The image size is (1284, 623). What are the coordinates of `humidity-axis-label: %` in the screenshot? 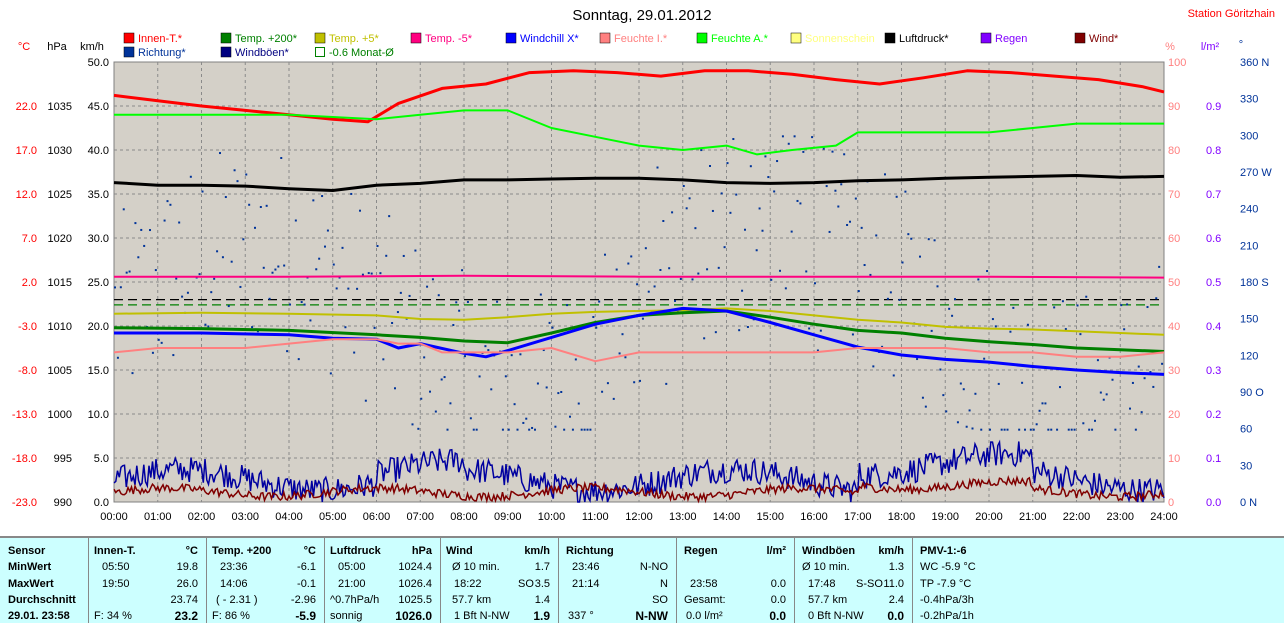 It's located at (1170, 47).